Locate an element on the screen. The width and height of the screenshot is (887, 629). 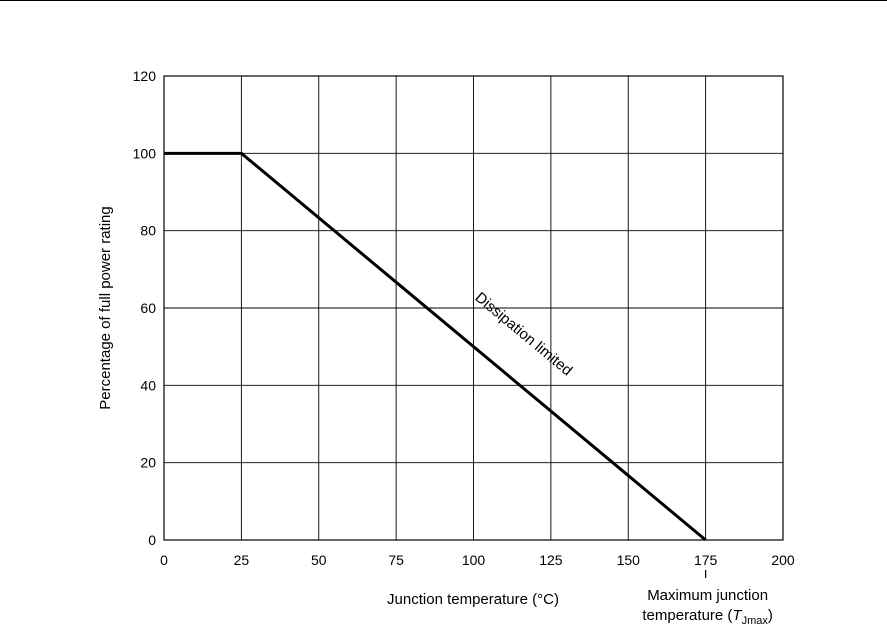
dissipation-limited-annotation: Dissipation limited is located at coordinates (524, 334).